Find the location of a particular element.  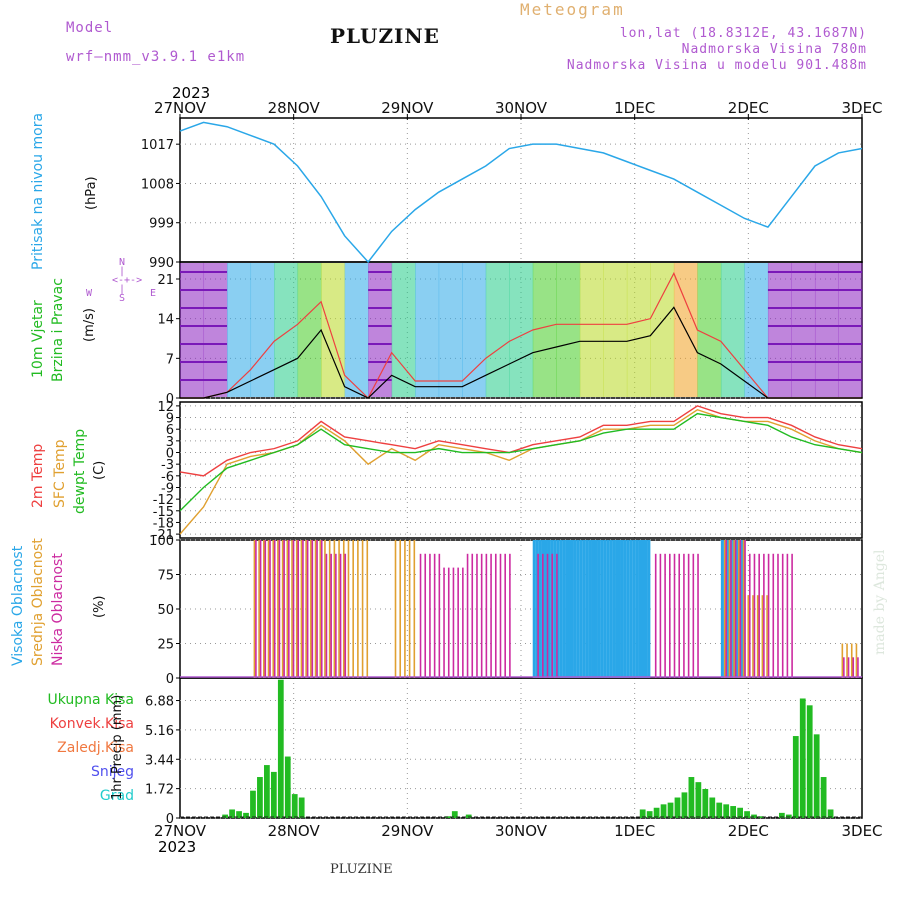

y-tick-label: 7 is located at coordinates (170, 359).